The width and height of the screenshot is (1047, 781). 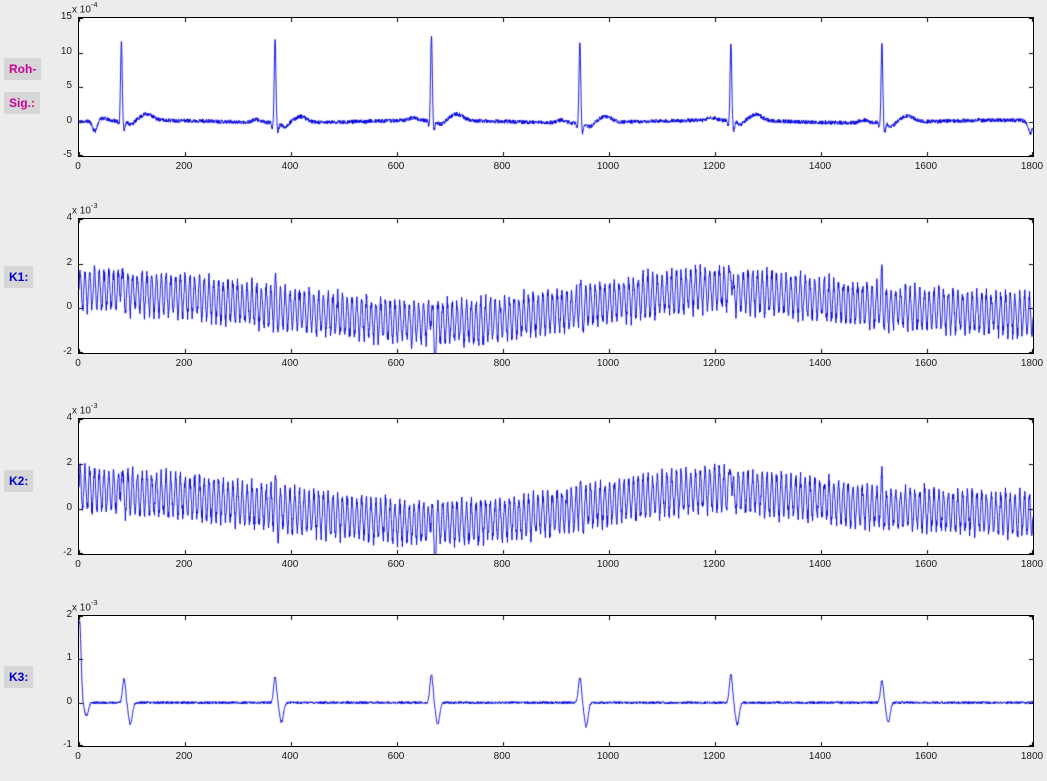 What do you see at coordinates (69, 85) in the screenshot?
I see `y-tick-label: 5` at bounding box center [69, 85].